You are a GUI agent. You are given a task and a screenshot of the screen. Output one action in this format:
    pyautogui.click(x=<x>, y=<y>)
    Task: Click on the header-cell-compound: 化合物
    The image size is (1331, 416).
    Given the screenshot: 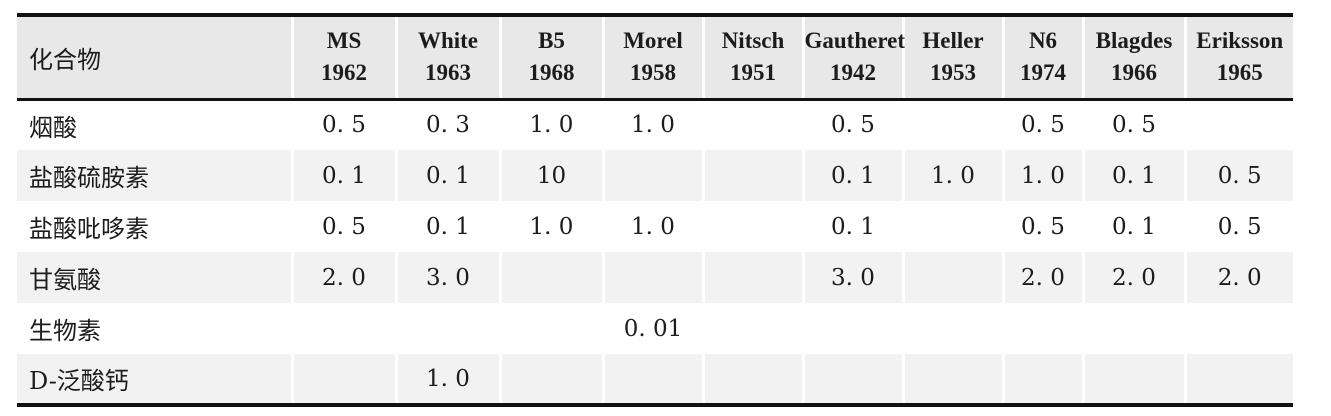 What is the action you would take?
    pyautogui.click(x=154, y=58)
    